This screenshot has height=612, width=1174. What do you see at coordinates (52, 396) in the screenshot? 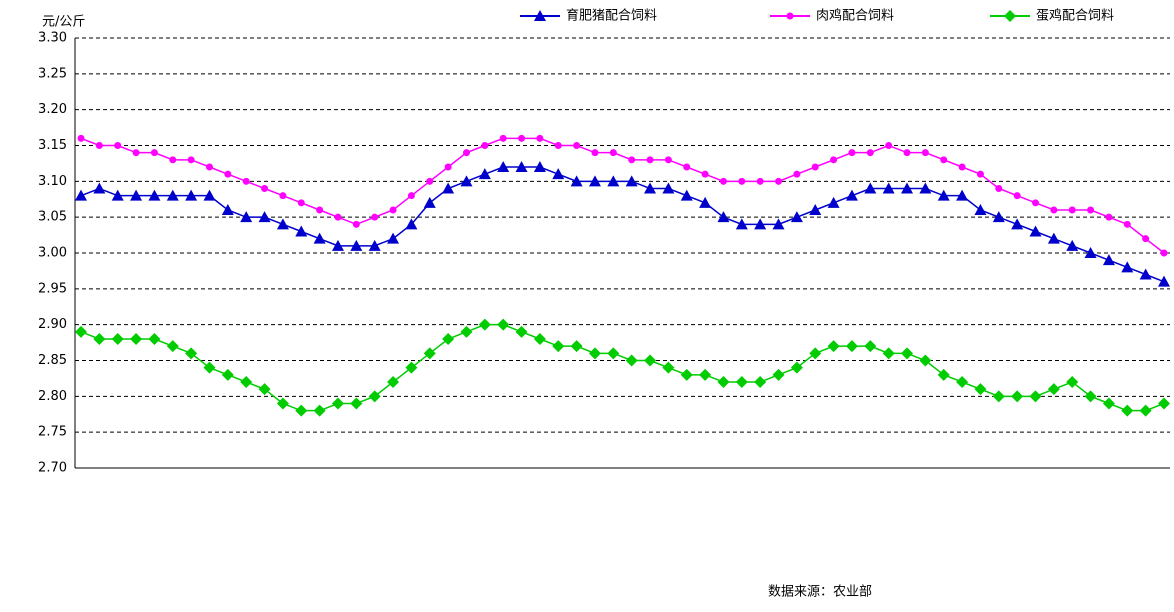
I see `y-tick-label: 2.80` at bounding box center [52, 396].